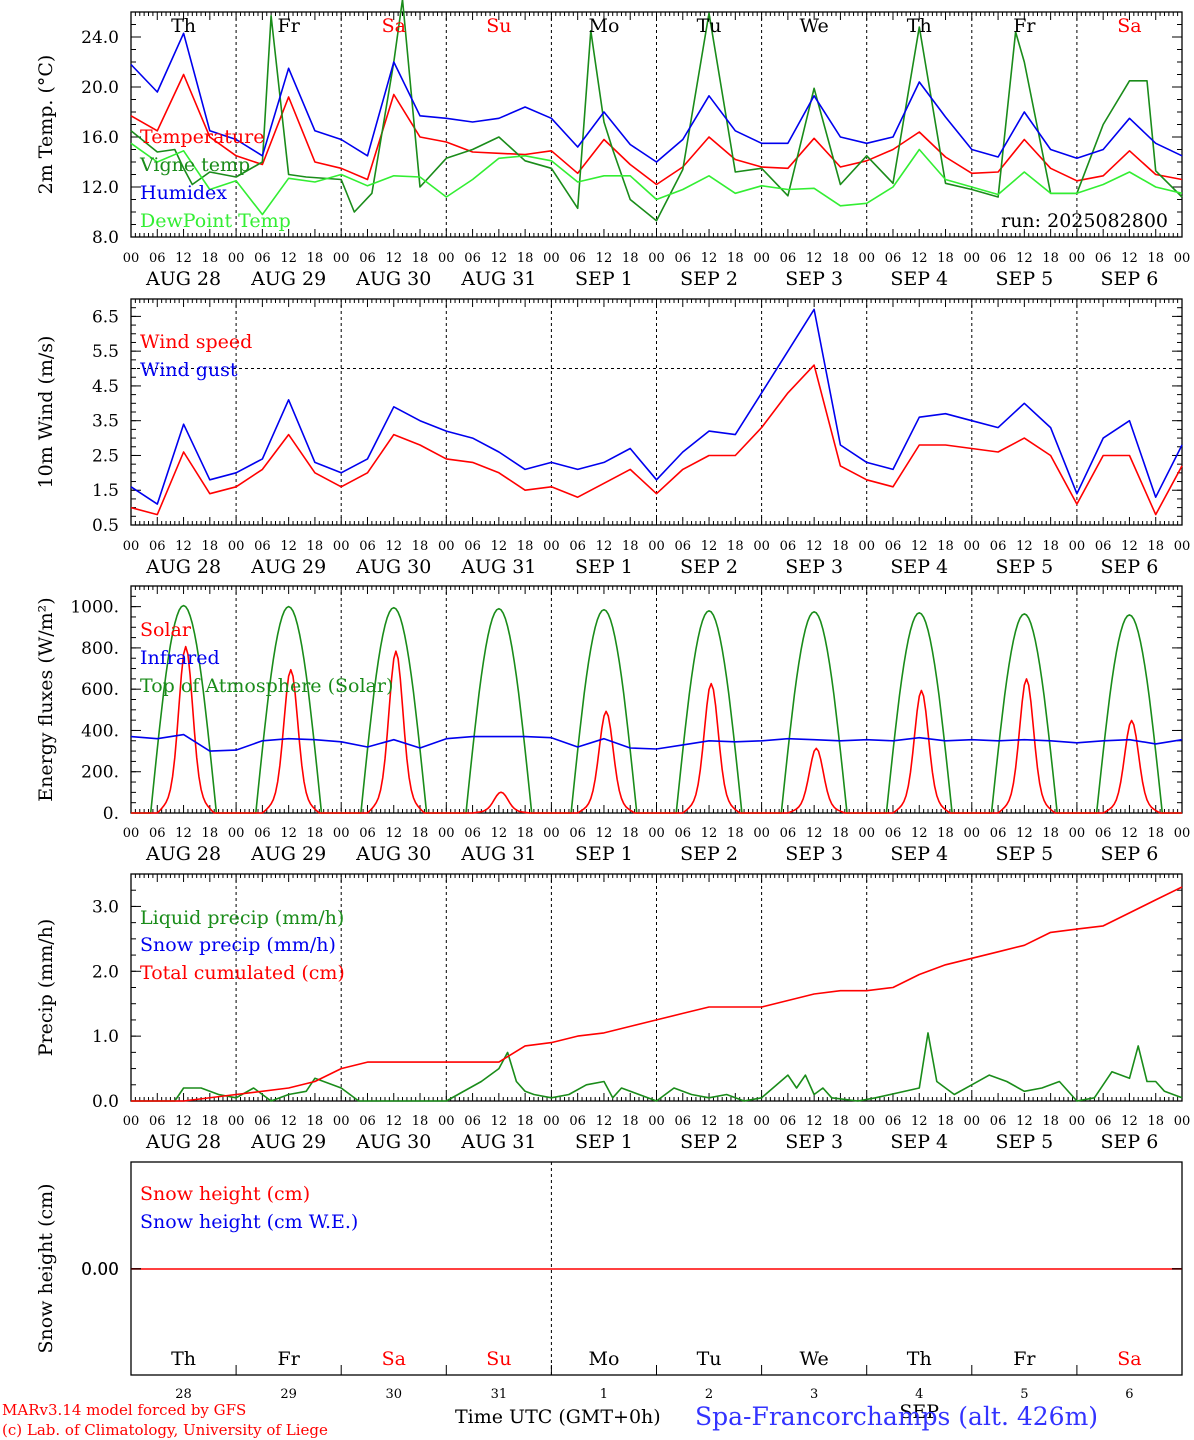 The image size is (1194, 1440). Describe the element at coordinates (183, 1359) in the screenshot. I see `weekday-label: Th` at that location.